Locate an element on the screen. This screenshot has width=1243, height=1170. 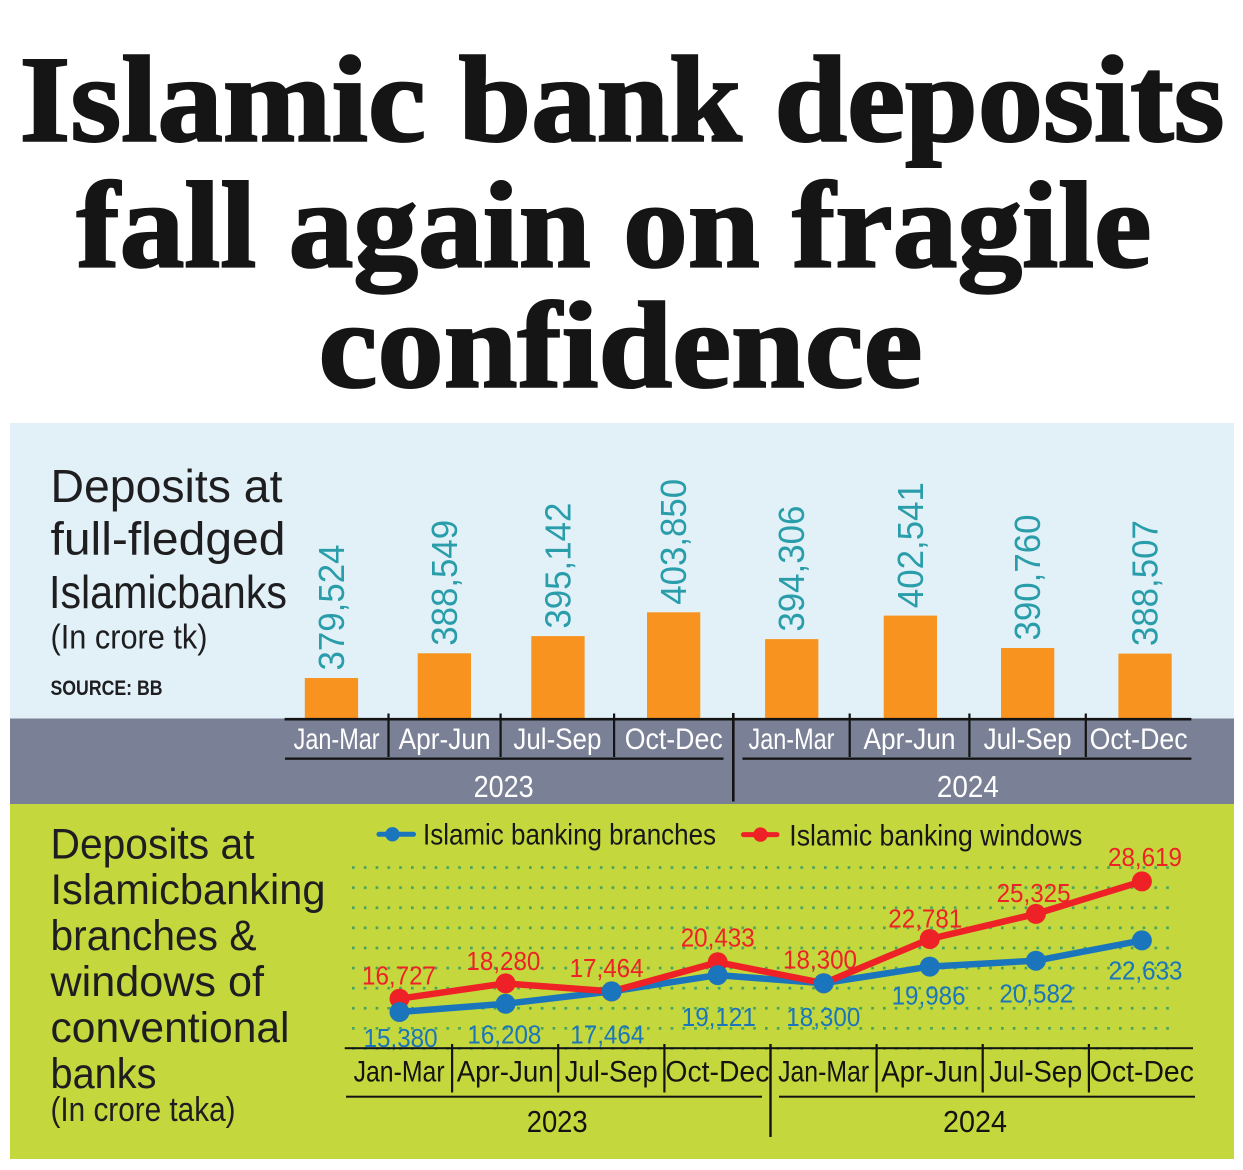
svg-text: 18,280 is located at coordinates (503, 961).